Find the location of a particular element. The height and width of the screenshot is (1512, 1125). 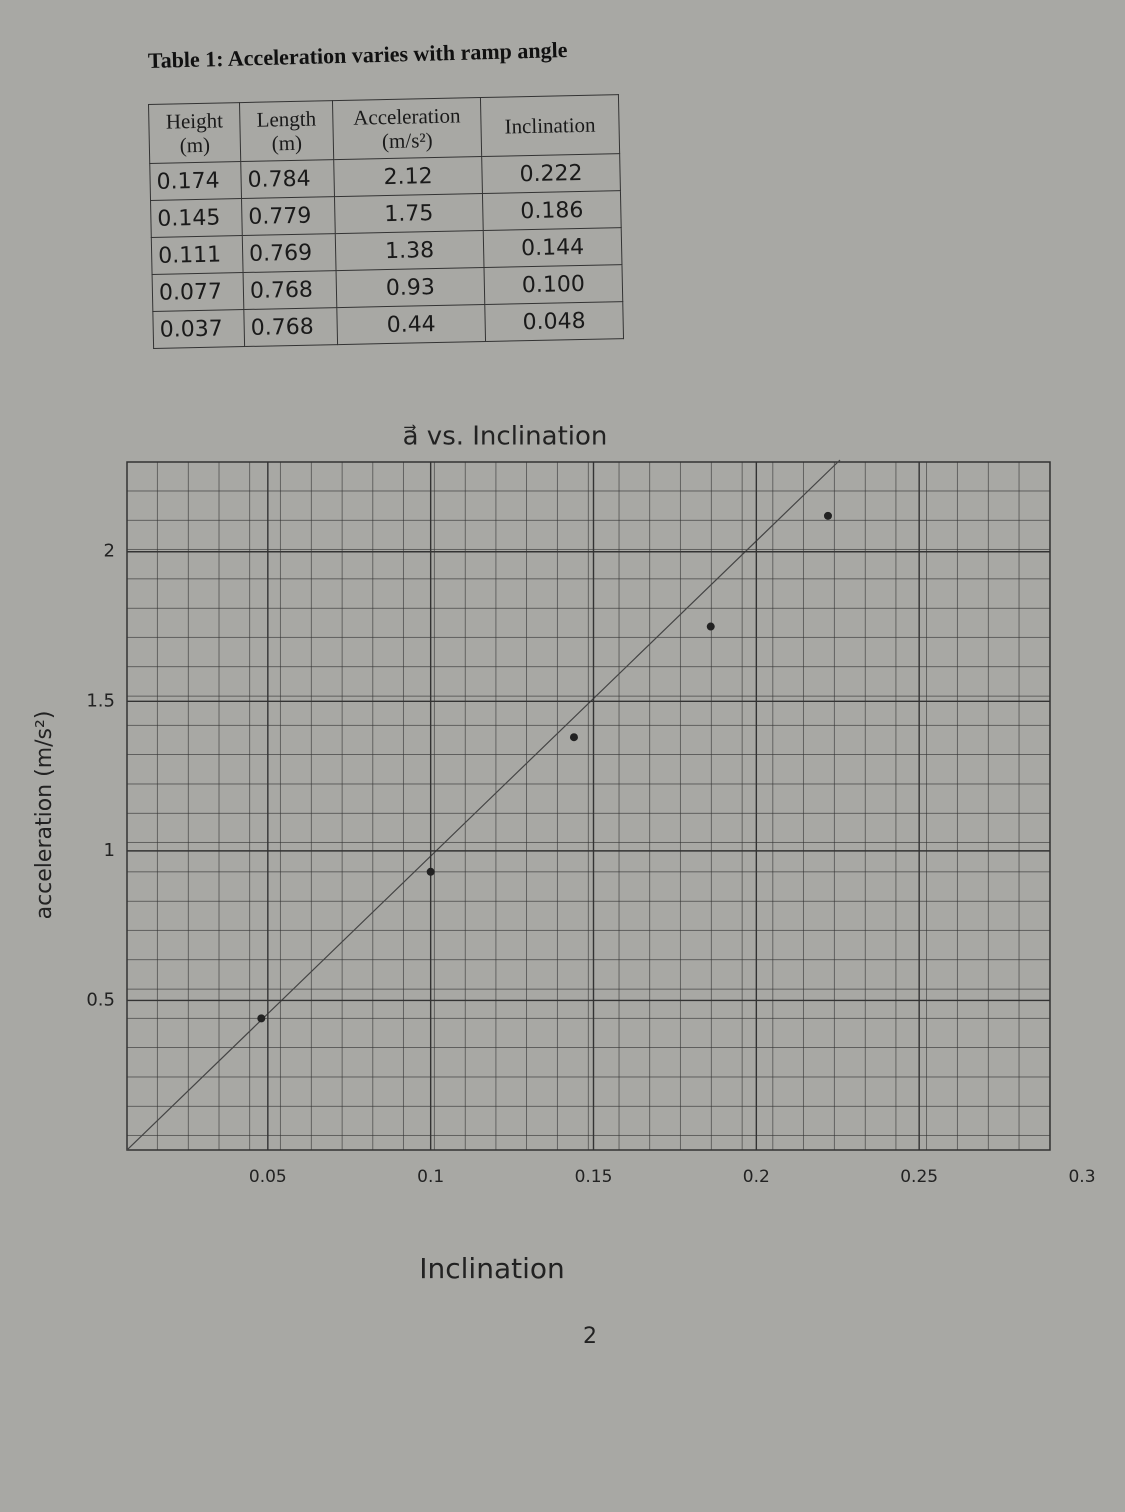

x-tick-label: 0.05 is located at coordinates (268, 1177).